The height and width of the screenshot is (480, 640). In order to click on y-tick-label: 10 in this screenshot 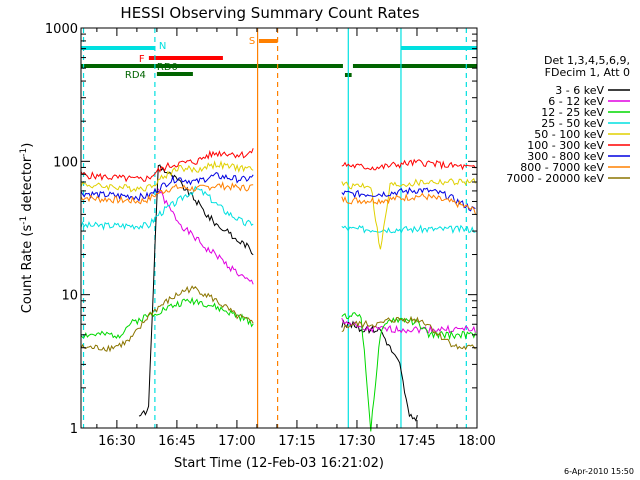, I will do `click(69, 296)`.